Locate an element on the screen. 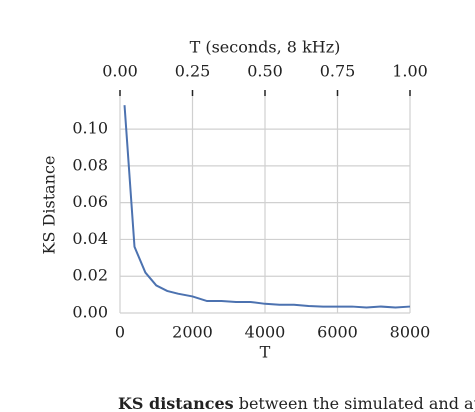 The width and height of the screenshot is (475, 412). x2-tick-label: 0.50 is located at coordinates (265, 71).